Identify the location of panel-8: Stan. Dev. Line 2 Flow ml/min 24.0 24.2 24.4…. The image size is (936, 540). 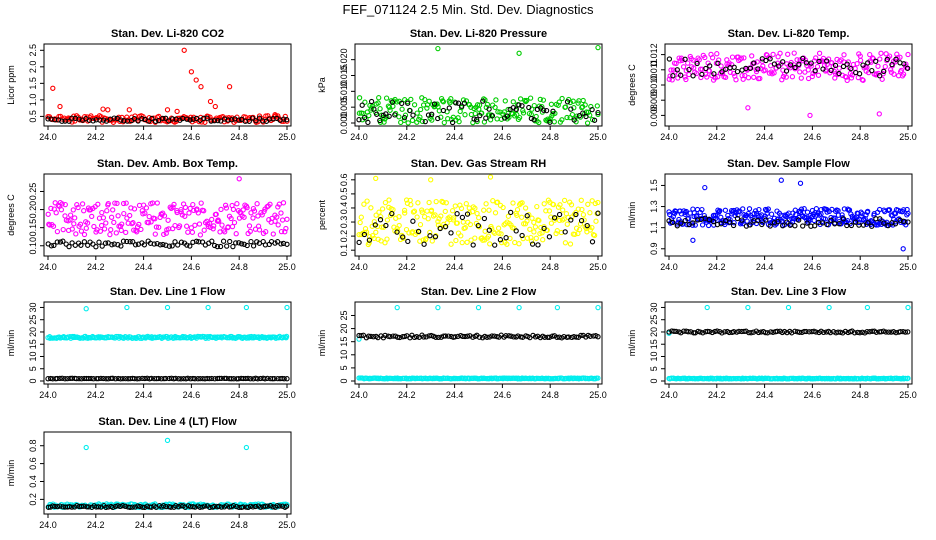
(462, 343).